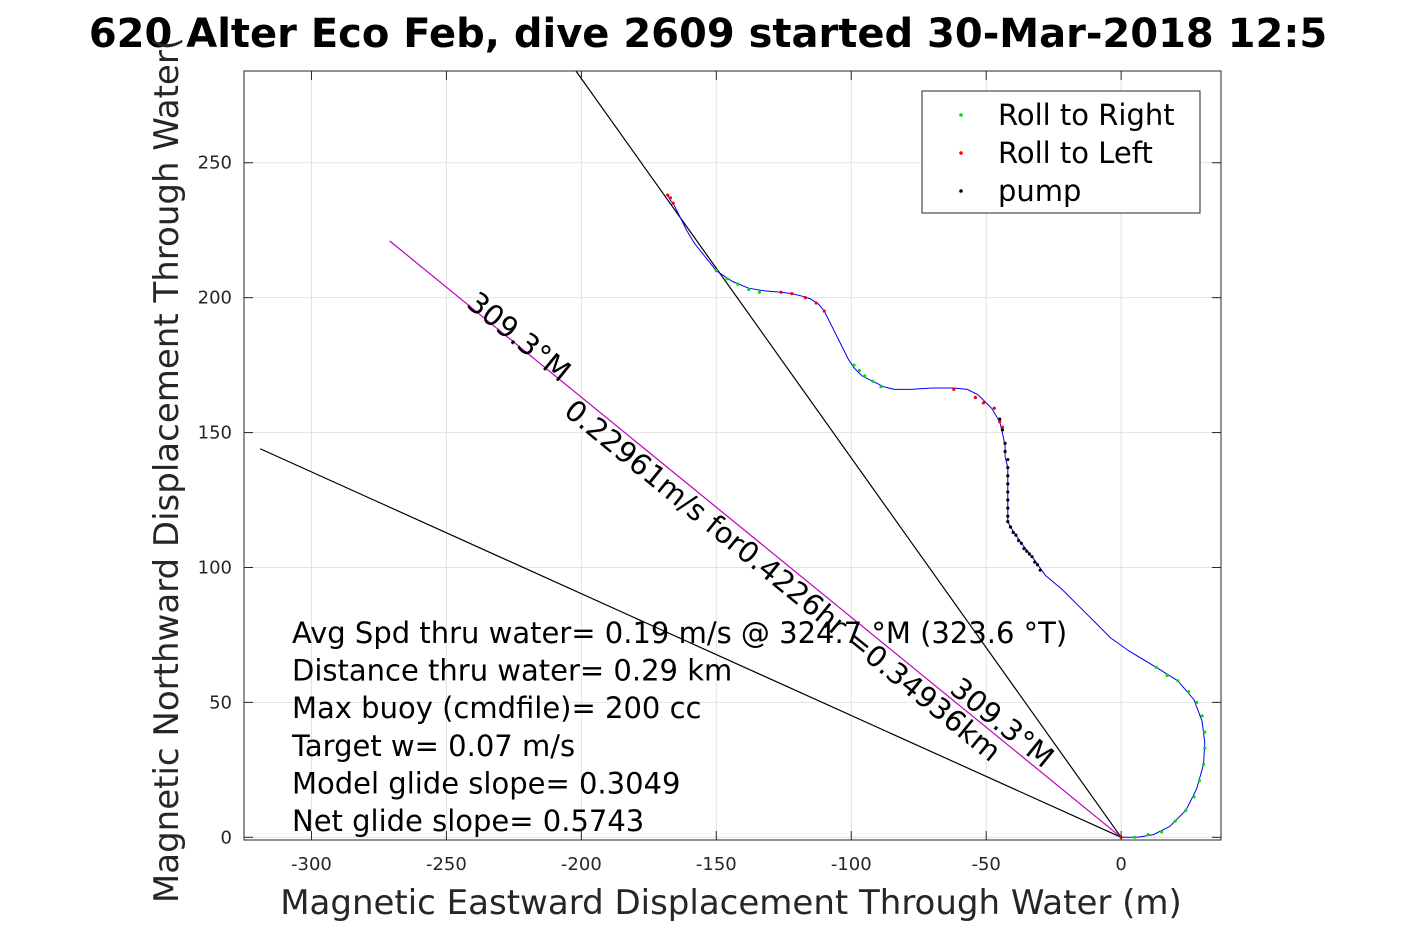 The image size is (1417, 945). I want to click on stats-line: Distance thru water= 0.29 km, so click(512, 671).